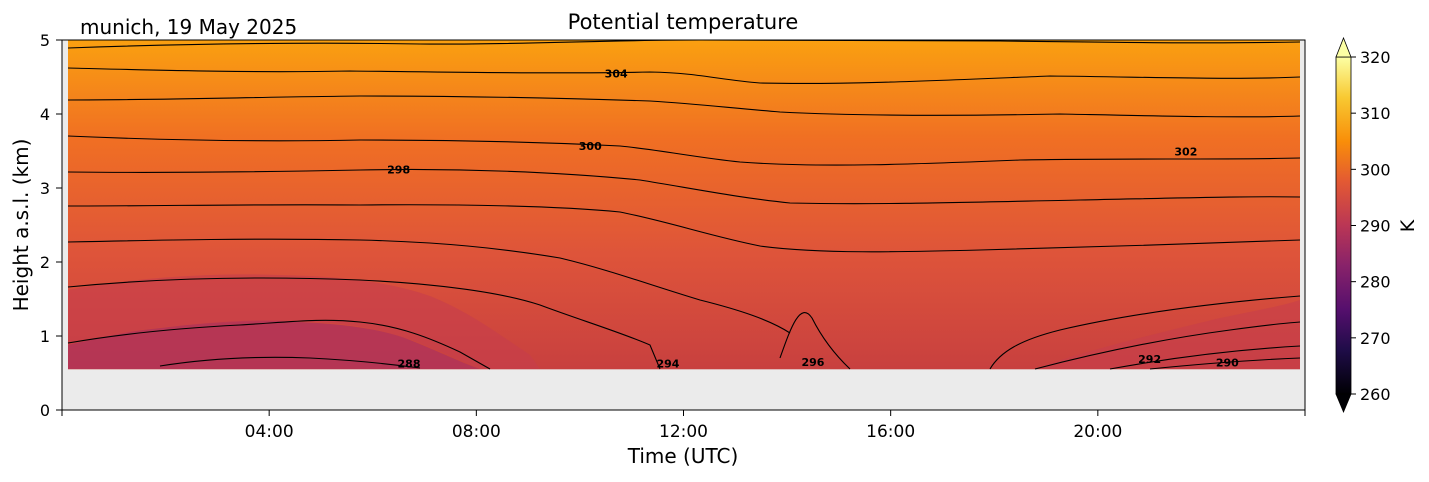 The image size is (1429, 482). What do you see at coordinates (45, 410) in the screenshot?
I see `y-tick-label: 0` at bounding box center [45, 410].